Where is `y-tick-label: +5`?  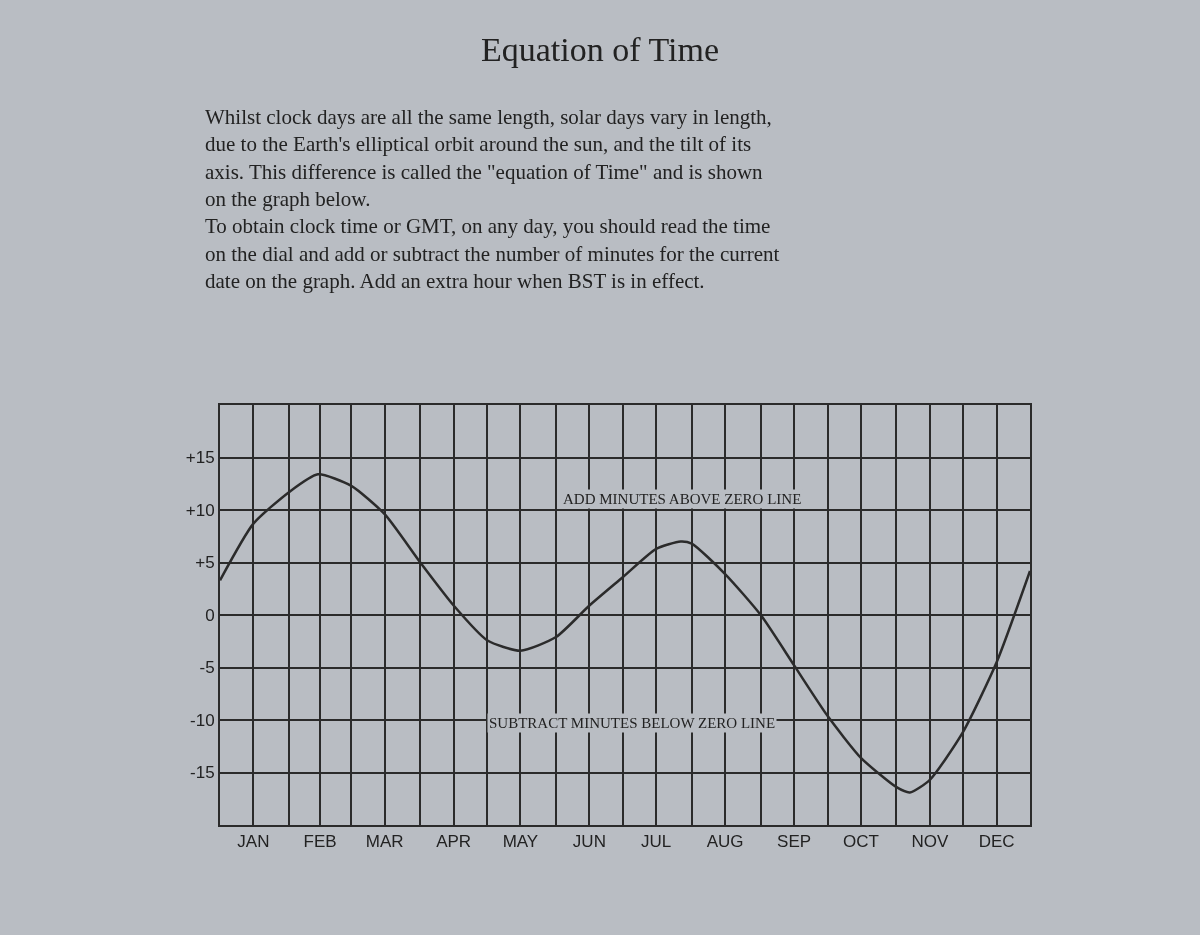
y-tick-label: +5 is located at coordinates (205, 563).